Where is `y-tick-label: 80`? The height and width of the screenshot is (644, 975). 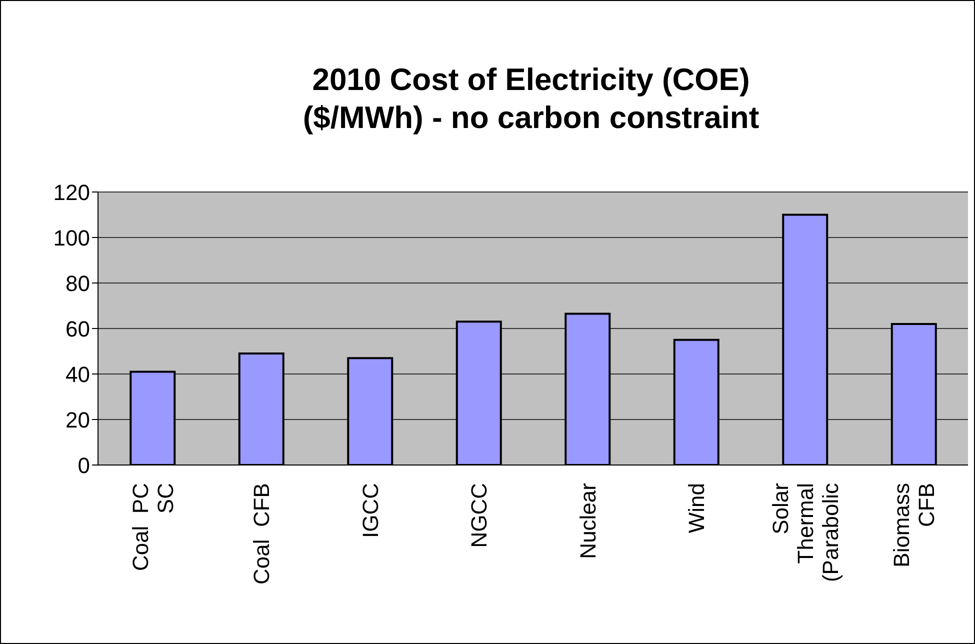 y-tick-label: 80 is located at coordinates (78, 283).